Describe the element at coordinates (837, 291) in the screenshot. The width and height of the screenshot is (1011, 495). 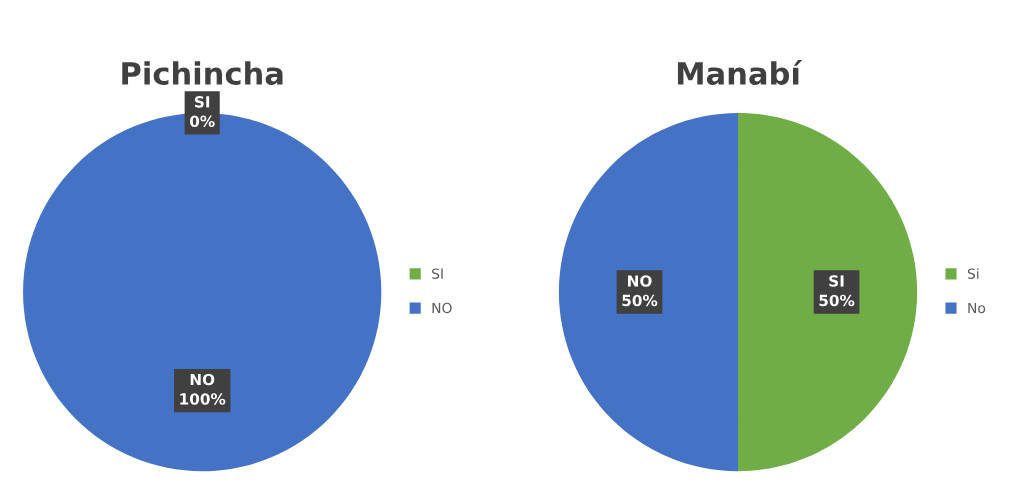
I see `data-label: SI 50%` at that location.